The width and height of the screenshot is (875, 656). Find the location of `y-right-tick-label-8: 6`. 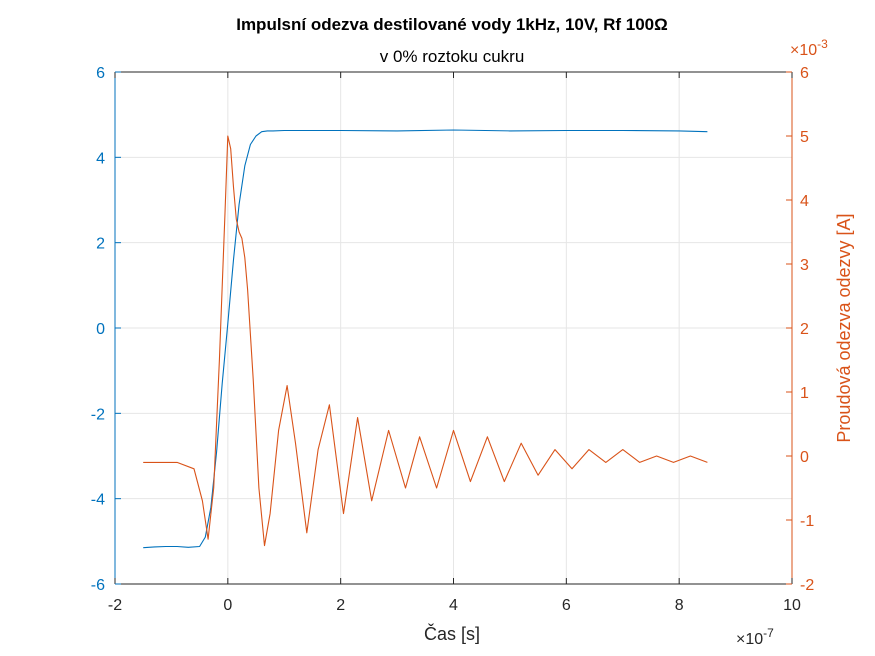

y-right-tick-label-8: 6 is located at coordinates (804, 73).